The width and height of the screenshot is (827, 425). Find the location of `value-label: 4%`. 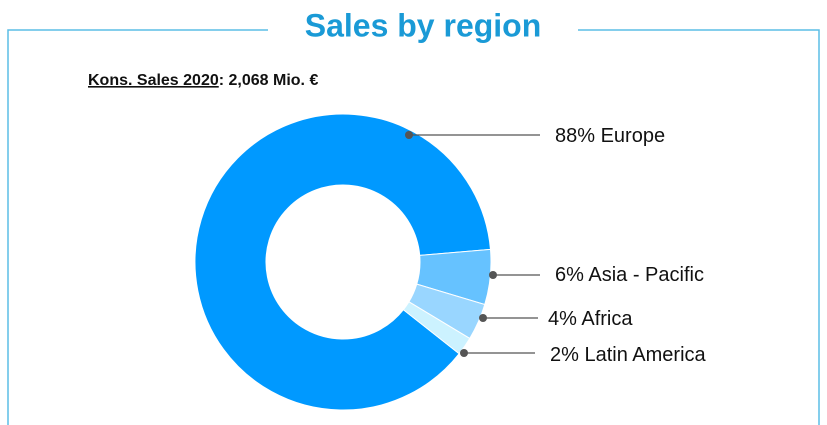

value-label: 4% is located at coordinates (562, 319).